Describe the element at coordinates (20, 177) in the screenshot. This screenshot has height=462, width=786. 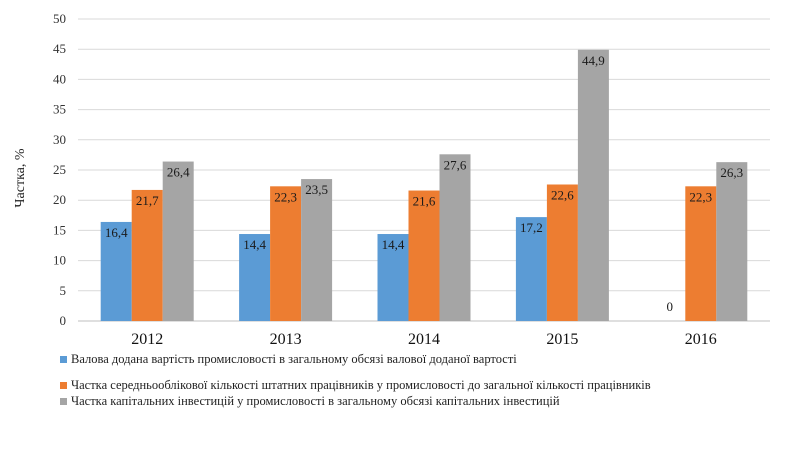
I see `y-axis-label: Частка, %` at that location.